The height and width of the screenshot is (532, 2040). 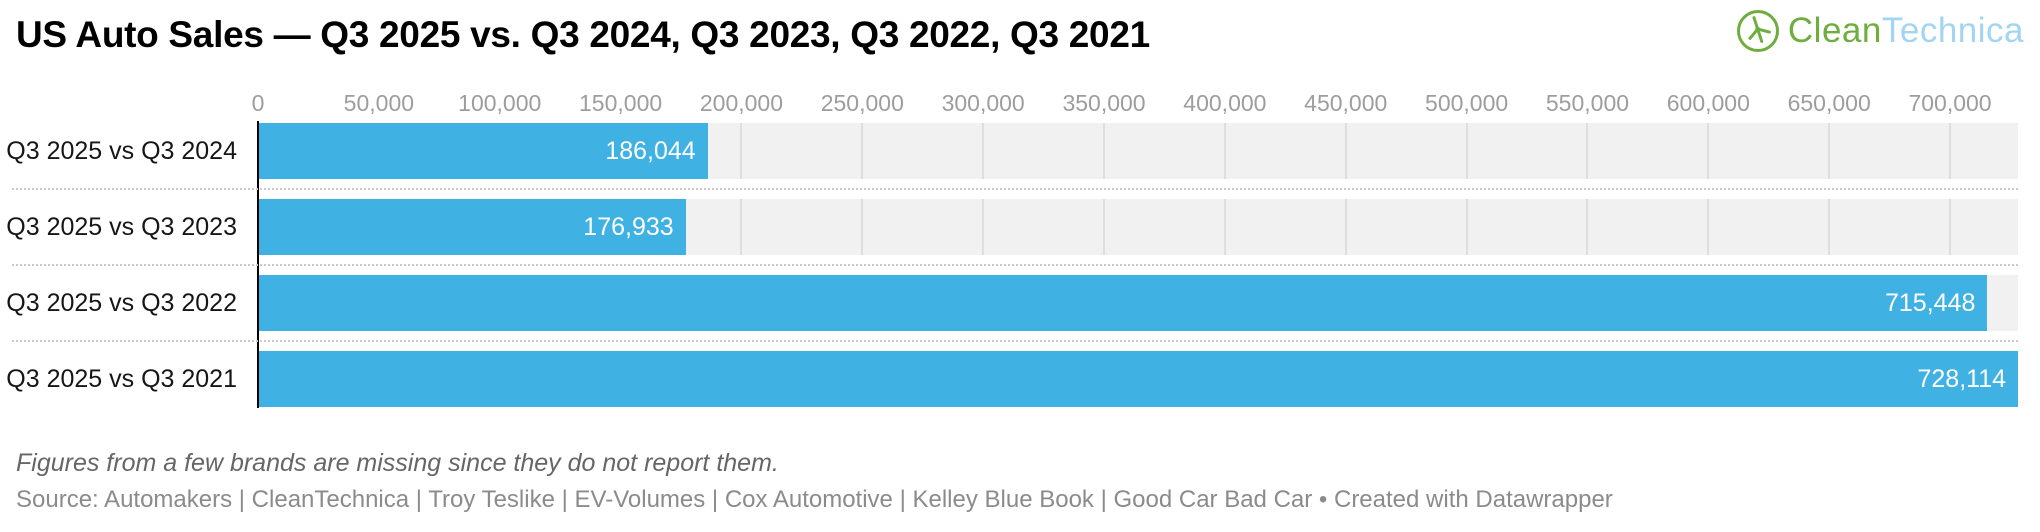 I want to click on bar: 176,933, so click(x=472, y=227).